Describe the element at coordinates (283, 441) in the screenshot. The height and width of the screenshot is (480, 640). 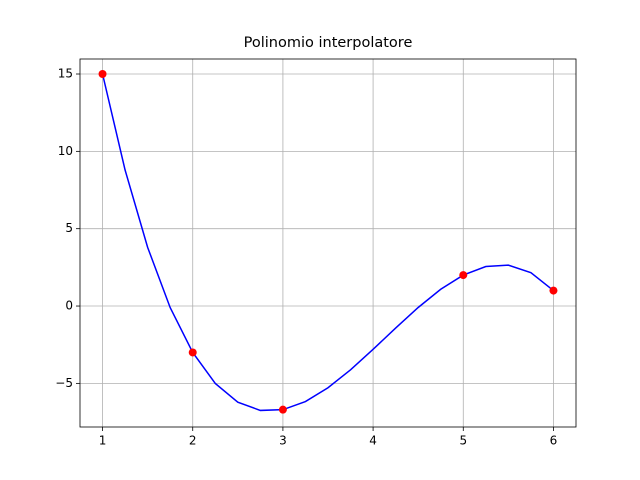
I see `x-tick-label: 3` at that location.